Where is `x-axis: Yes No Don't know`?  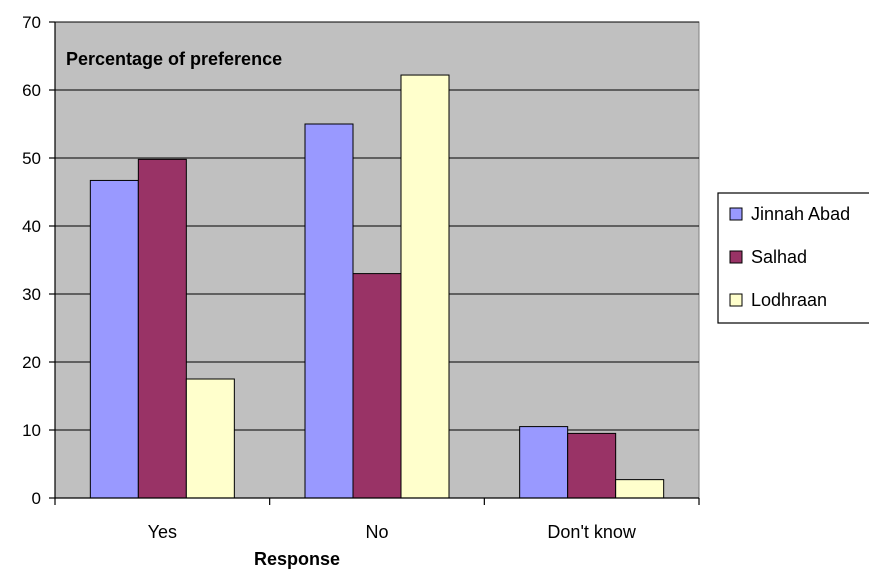
x-axis: Yes No Don't know is located at coordinates (377, 519).